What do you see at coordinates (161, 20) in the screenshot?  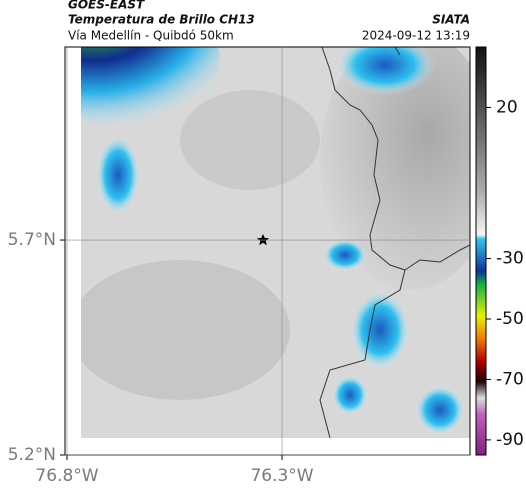 I see `subtitle: Temperatura de Brillo CH13` at bounding box center [161, 20].